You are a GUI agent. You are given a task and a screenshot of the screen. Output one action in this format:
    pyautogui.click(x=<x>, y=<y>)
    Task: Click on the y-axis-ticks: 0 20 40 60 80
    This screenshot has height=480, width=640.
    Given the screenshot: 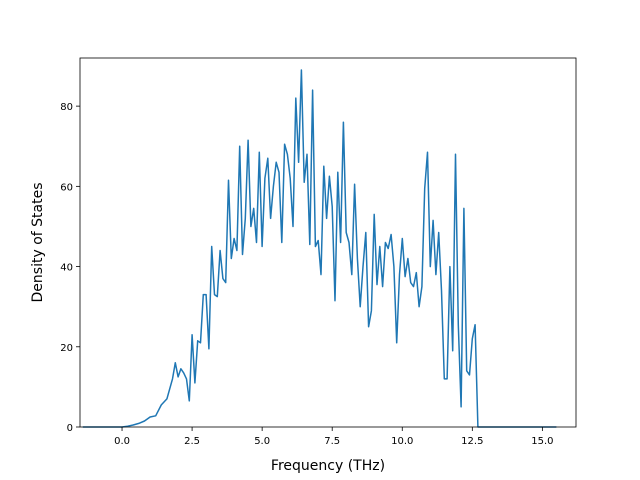 What is the action you would take?
    pyautogui.click(x=70, y=268)
    